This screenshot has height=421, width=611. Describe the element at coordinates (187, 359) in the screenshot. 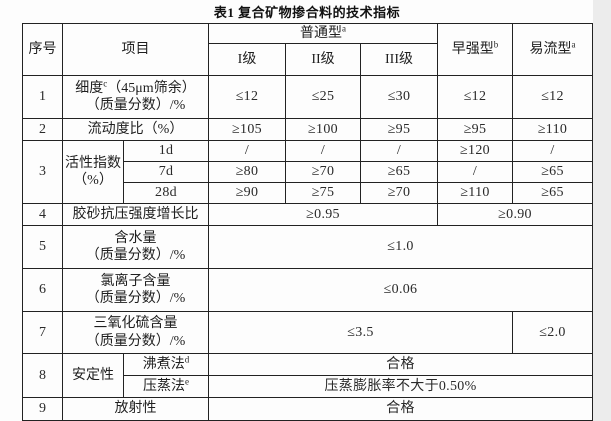

I see `footnote-marker-d: d` at that location.